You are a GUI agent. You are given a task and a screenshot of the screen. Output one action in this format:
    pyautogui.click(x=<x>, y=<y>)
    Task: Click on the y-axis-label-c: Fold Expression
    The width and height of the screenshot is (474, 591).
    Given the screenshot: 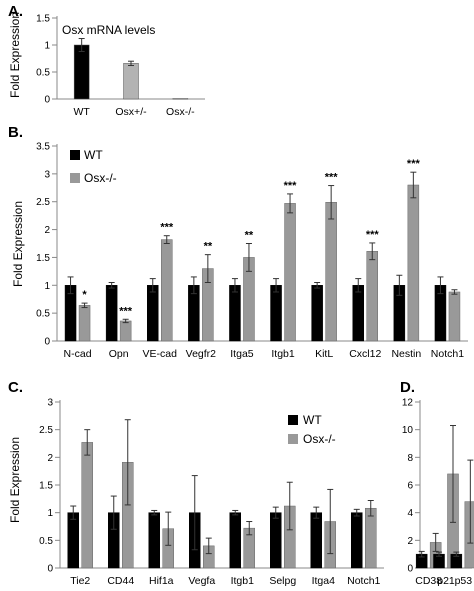 What is the action you would take?
    pyautogui.click(x=15, y=480)
    